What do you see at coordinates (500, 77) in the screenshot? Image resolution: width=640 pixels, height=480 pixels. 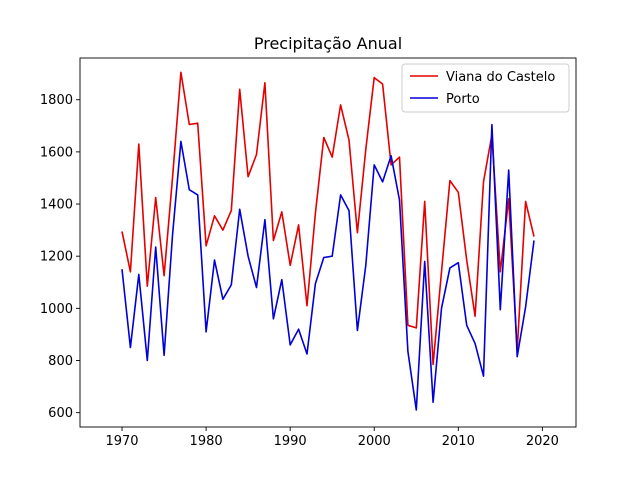 I see `legend-label: Viana do Castelo` at bounding box center [500, 77].